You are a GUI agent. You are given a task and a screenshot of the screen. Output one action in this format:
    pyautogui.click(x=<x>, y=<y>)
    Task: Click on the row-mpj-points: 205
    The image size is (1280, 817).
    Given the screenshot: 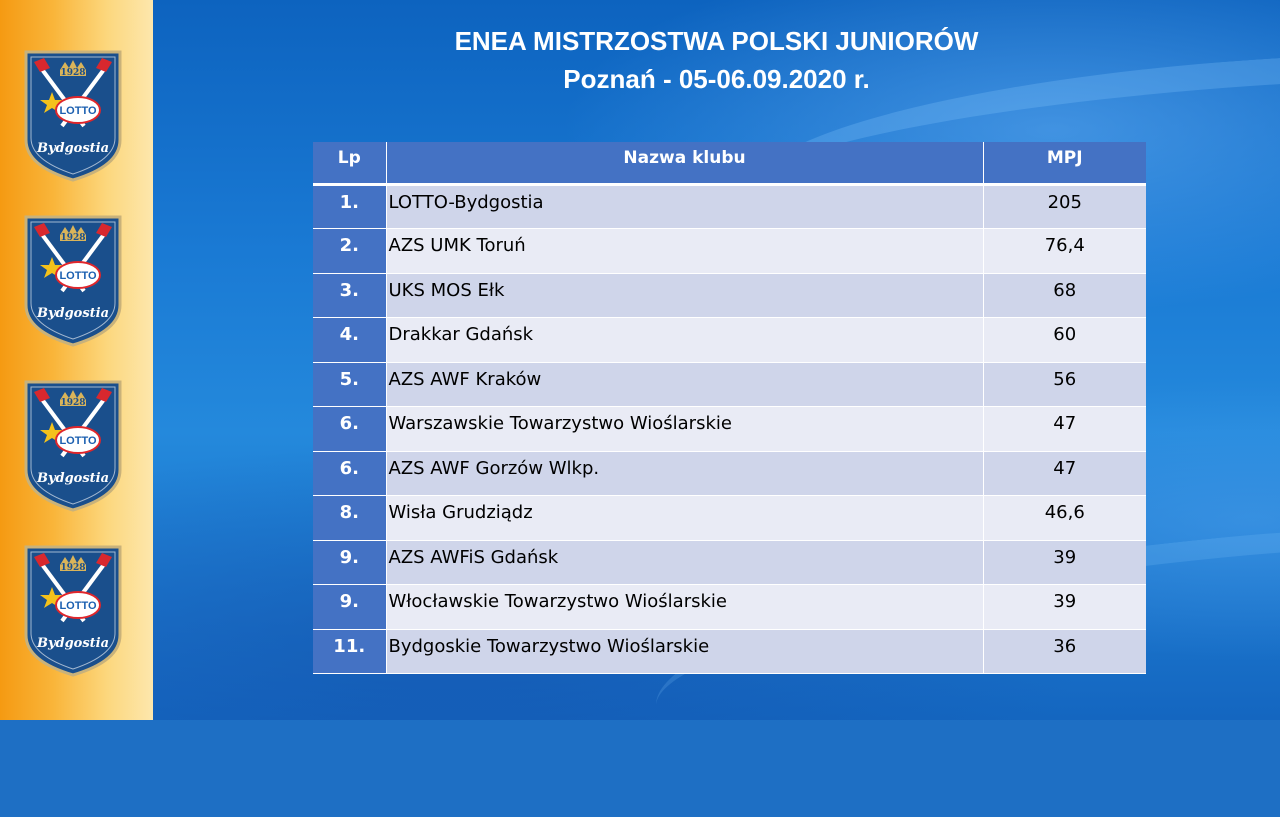 What is the action you would take?
    pyautogui.click(x=1064, y=206)
    